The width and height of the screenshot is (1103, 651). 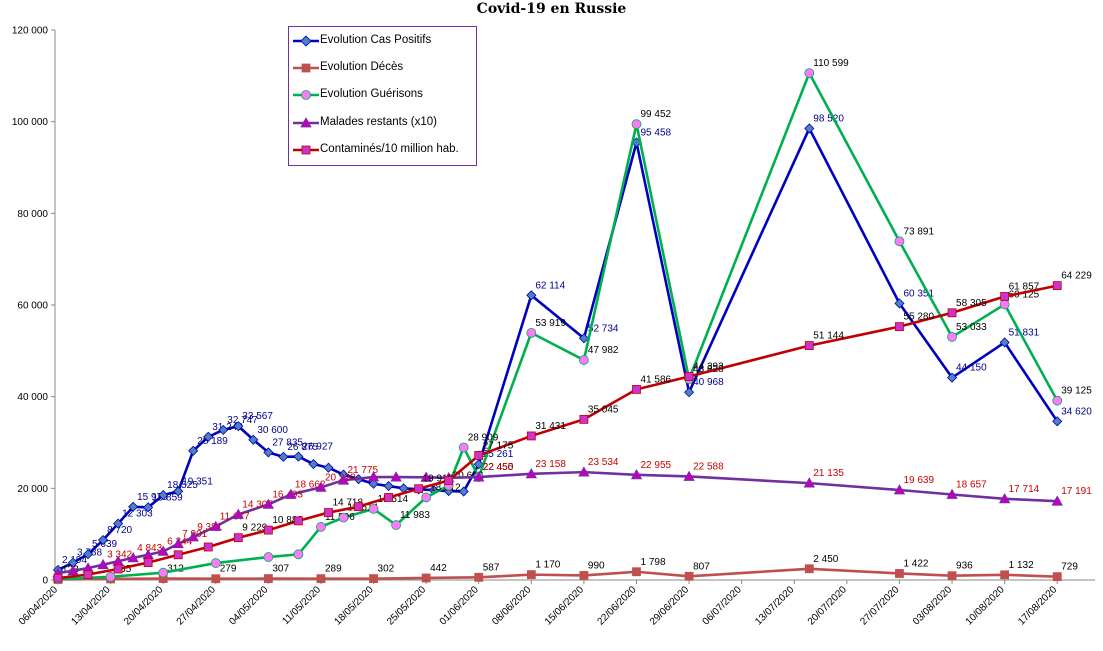 What do you see at coordinates (708, 382) in the screenshot?
I see `data-label-evolution-cas-positifs: 40 968` at bounding box center [708, 382].